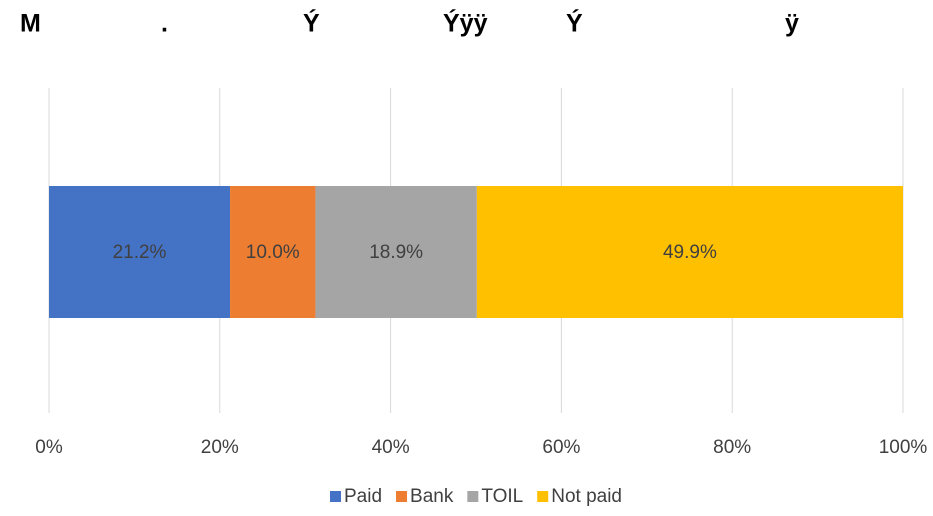 The height and width of the screenshot is (516, 933). What do you see at coordinates (586, 496) in the screenshot?
I see `legend-label: Not paid` at bounding box center [586, 496].